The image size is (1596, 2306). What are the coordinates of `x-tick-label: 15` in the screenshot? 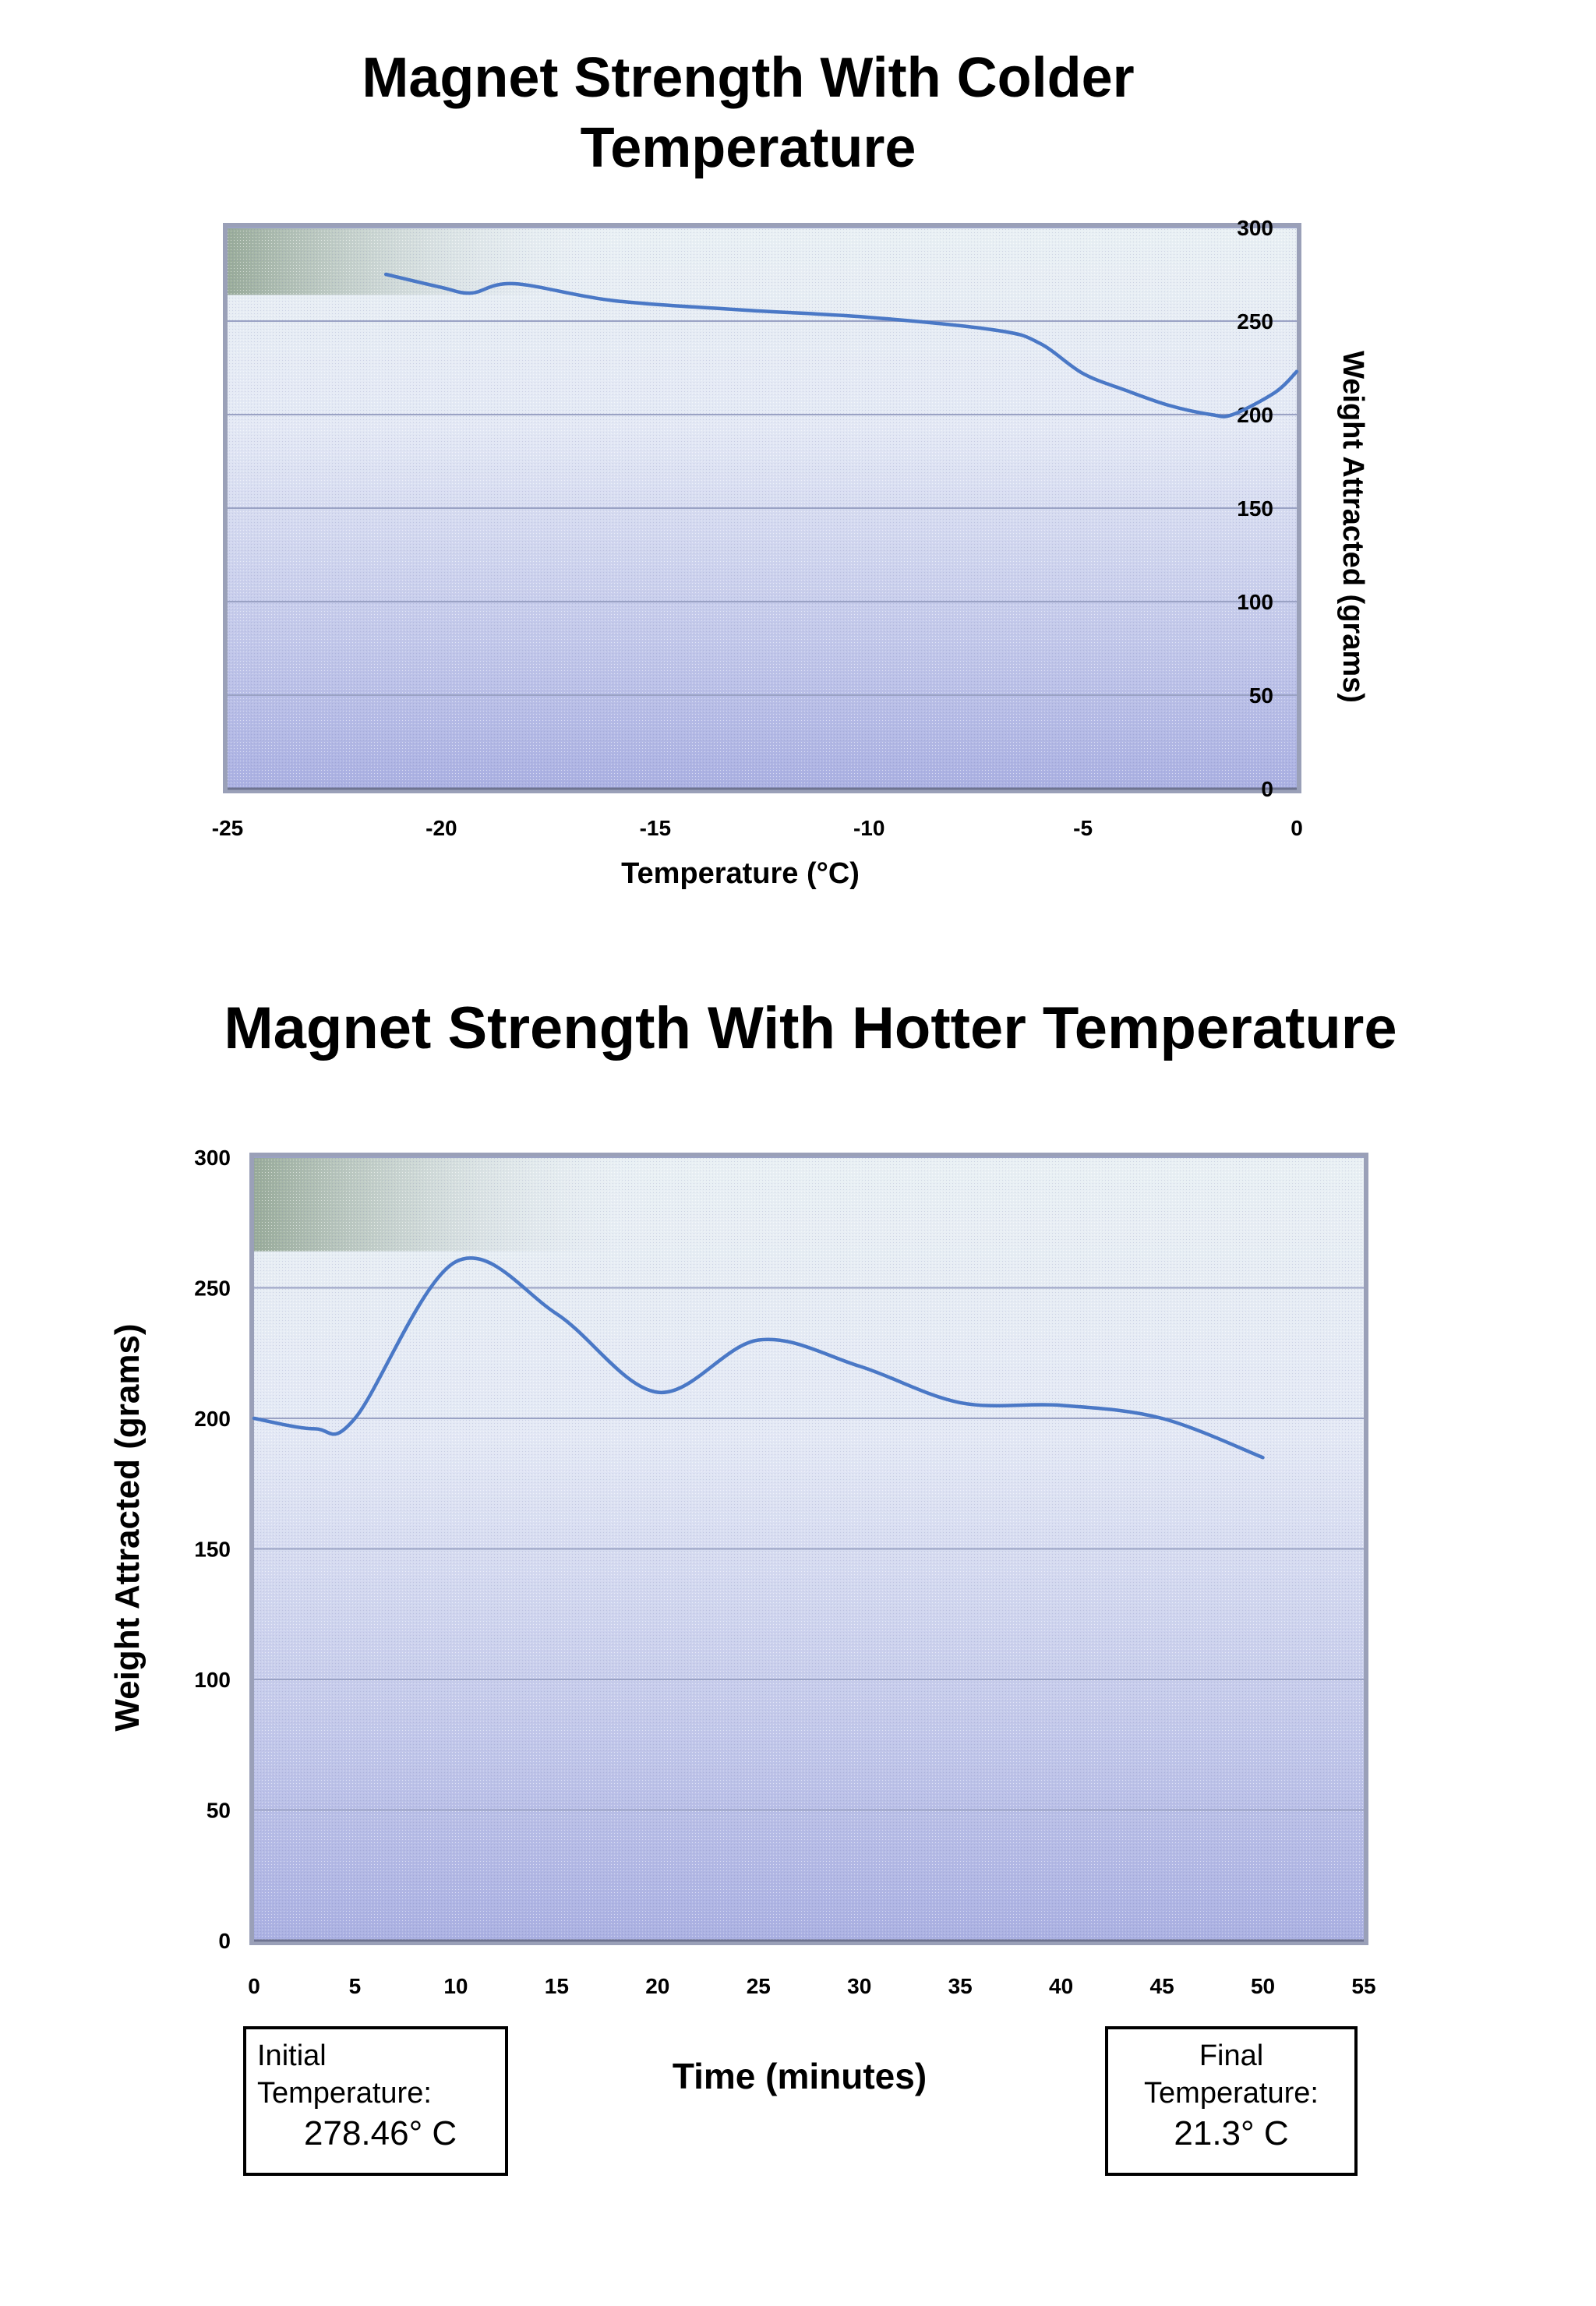 It's located at (557, 1986).